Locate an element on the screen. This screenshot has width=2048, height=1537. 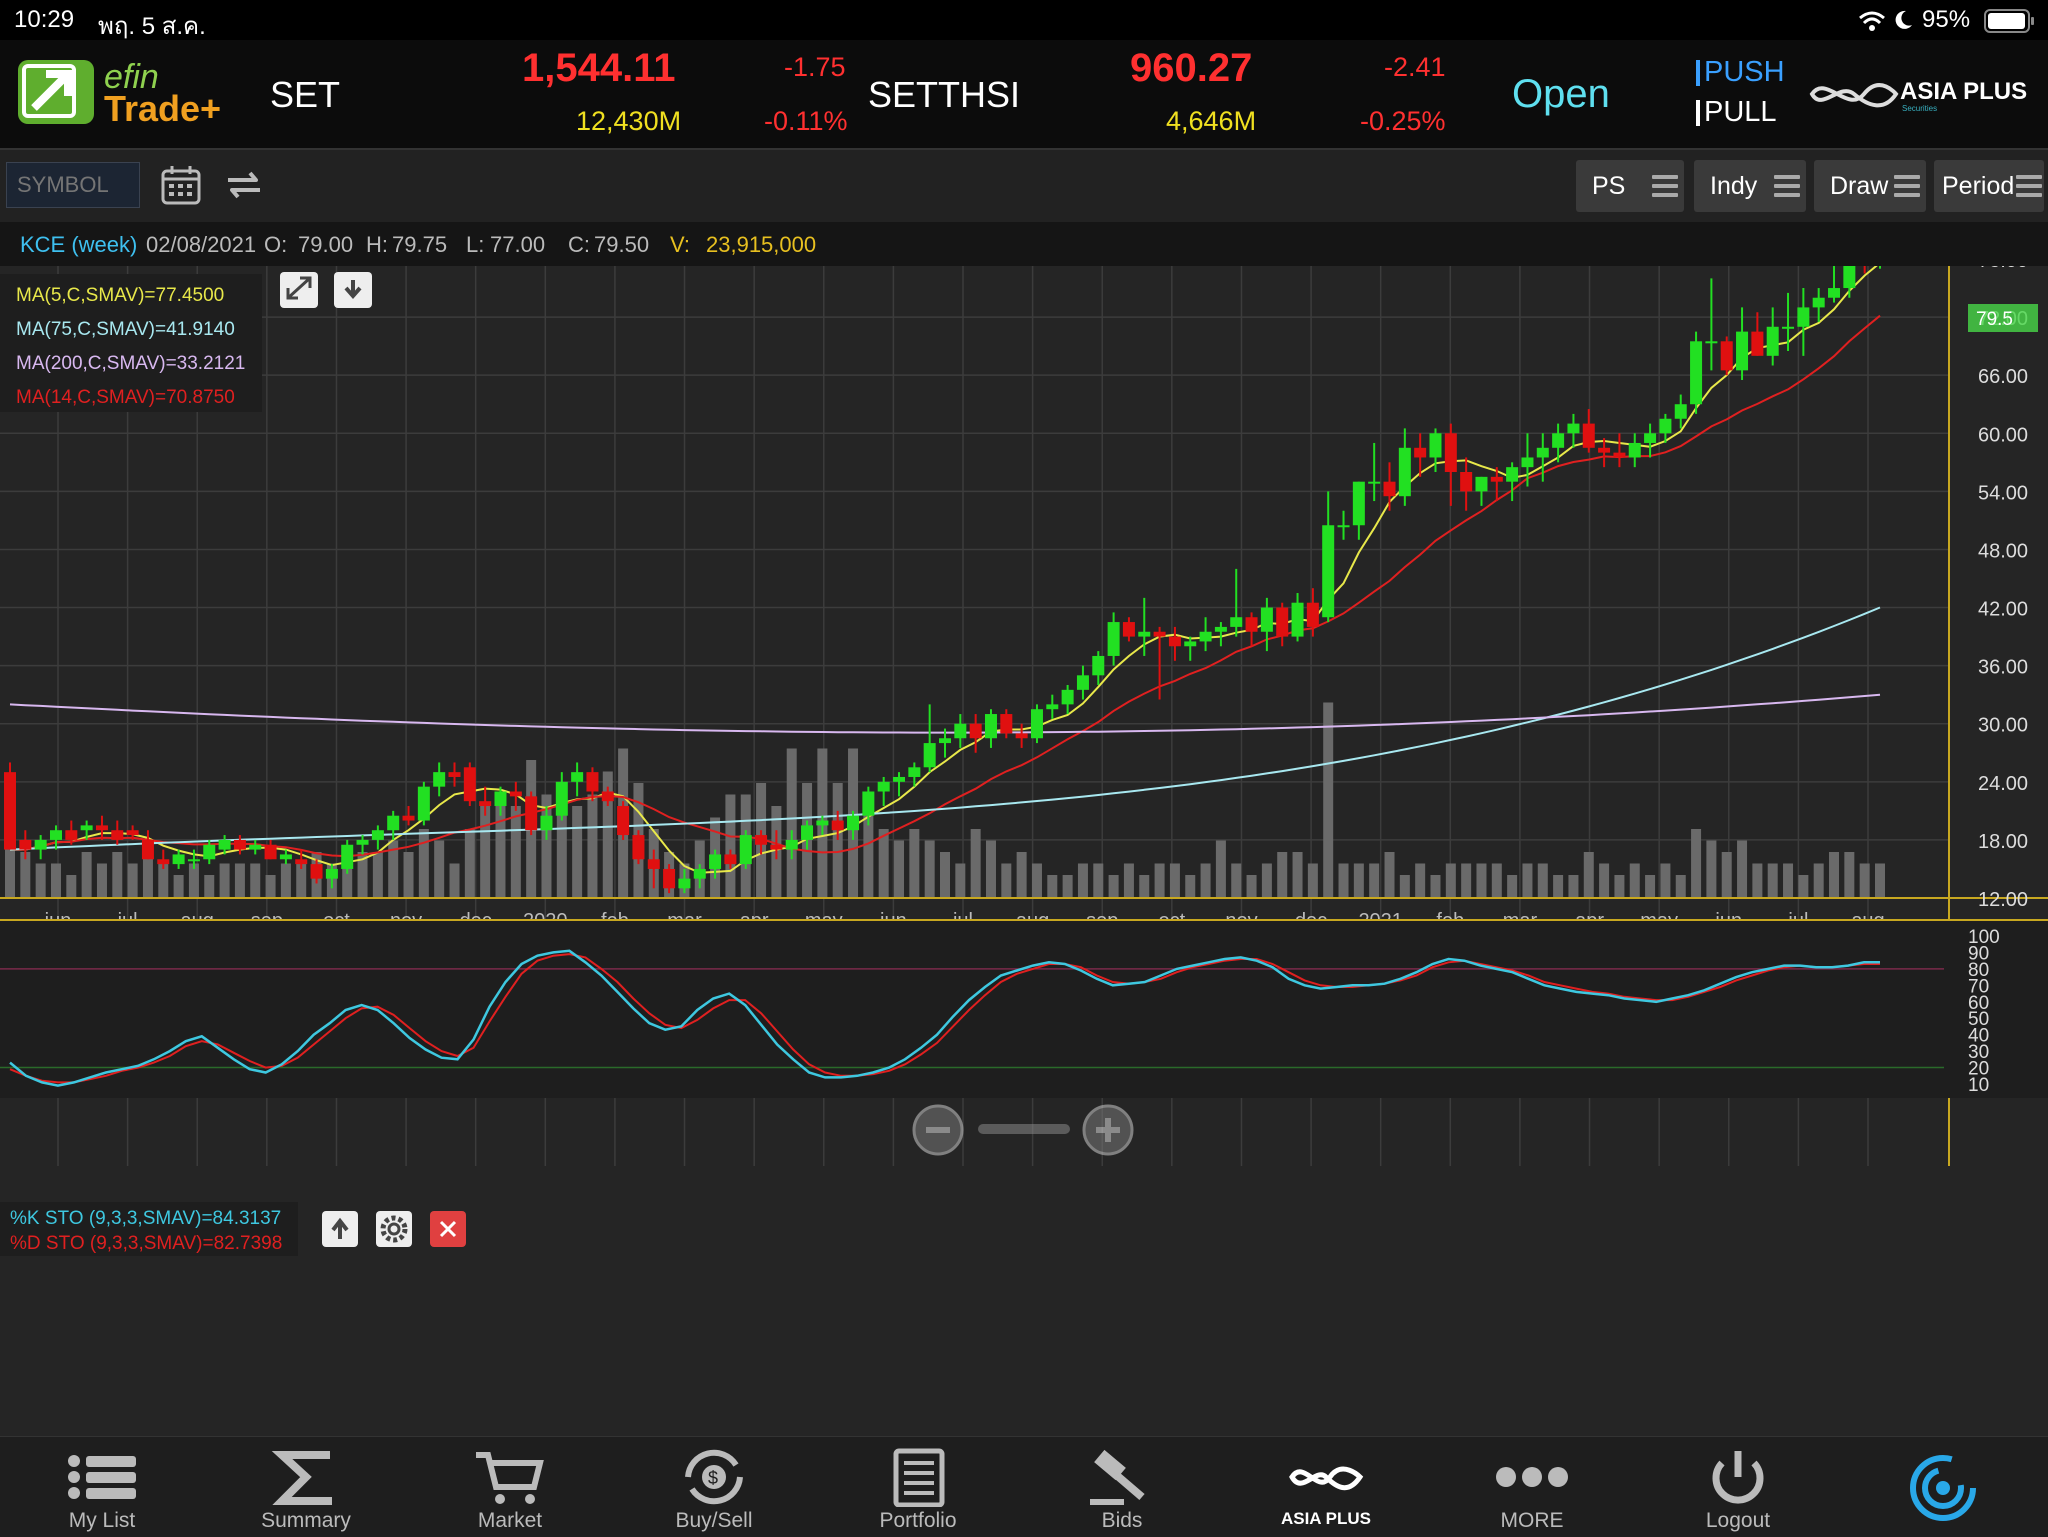
sto-legend-box is located at coordinates (149, 1229).